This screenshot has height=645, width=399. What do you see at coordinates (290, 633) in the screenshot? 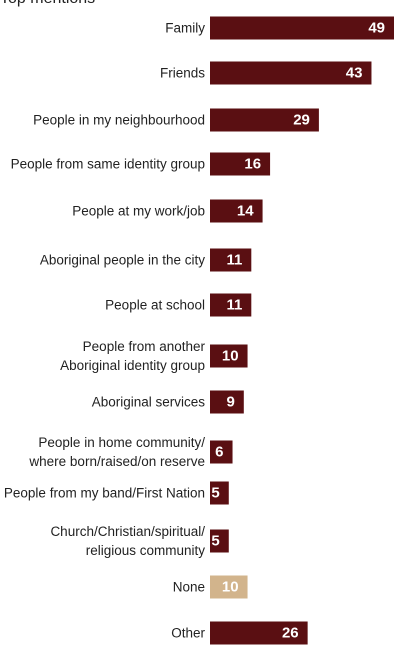
I see `bar-value-label: 26` at bounding box center [290, 633].